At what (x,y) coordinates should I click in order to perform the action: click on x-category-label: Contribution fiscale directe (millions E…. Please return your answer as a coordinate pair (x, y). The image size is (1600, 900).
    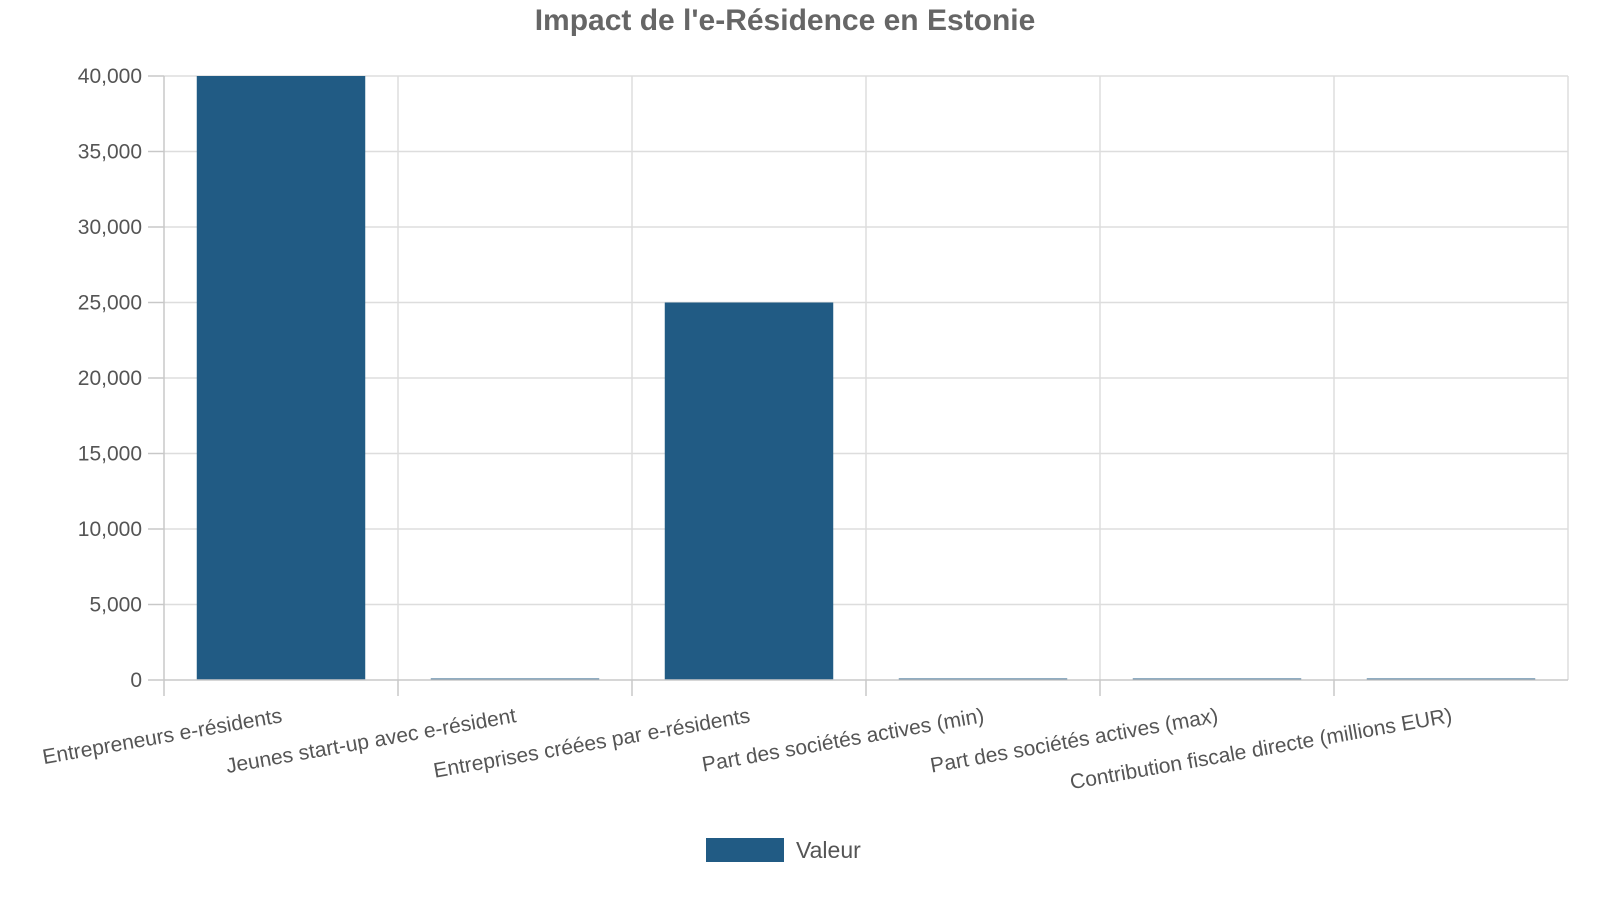
    Looking at the image, I should click on (1261, 749).